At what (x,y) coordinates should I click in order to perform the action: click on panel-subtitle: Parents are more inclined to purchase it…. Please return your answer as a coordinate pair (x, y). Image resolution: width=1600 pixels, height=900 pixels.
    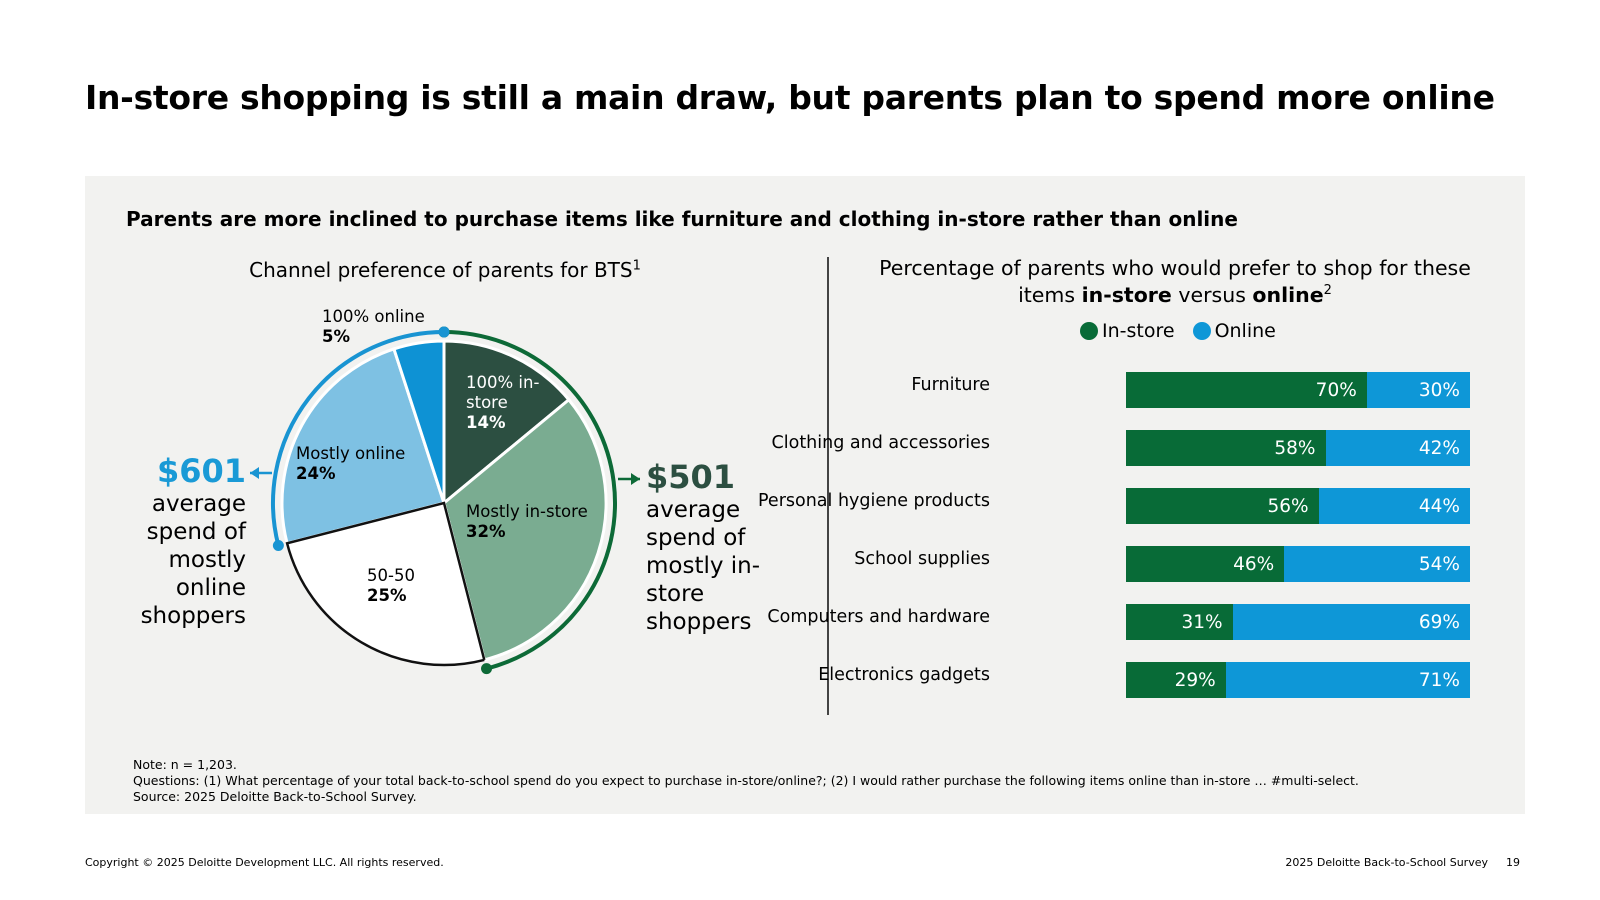
    Looking at the image, I should click on (682, 219).